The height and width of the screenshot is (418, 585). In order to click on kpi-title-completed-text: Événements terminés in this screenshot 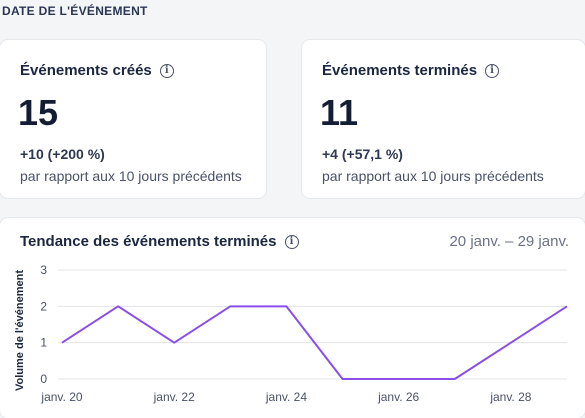, I will do `click(399, 70)`.